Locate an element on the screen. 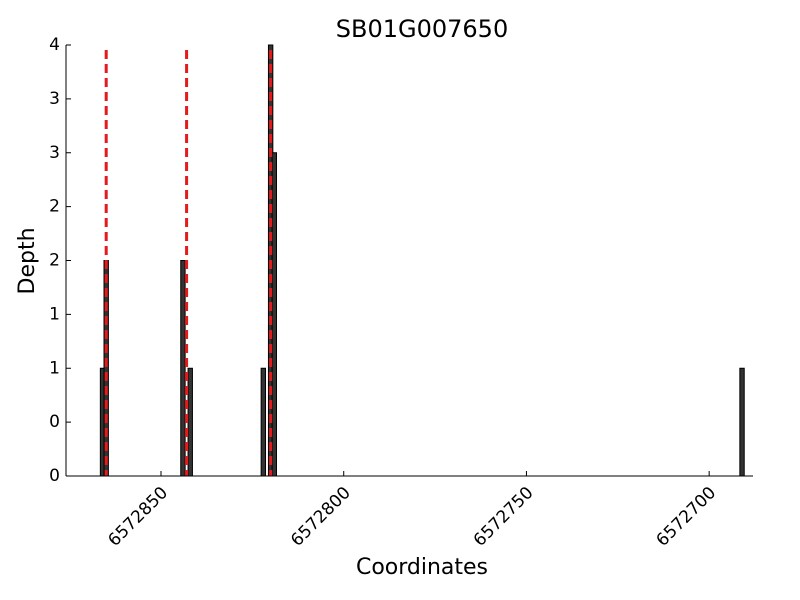 This screenshot has height=600, width=800. x-axis-label: Coordinates is located at coordinates (422, 567).